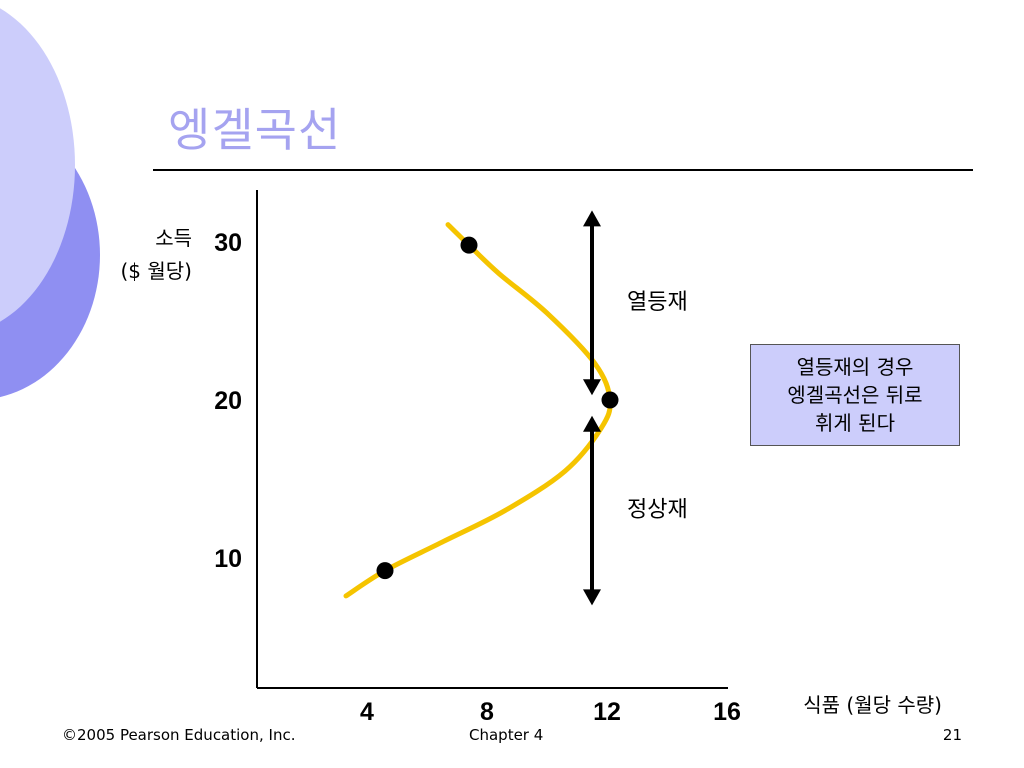 The height and width of the screenshot is (768, 1024). I want to click on normal-good-label: 정상재, so click(657, 510).